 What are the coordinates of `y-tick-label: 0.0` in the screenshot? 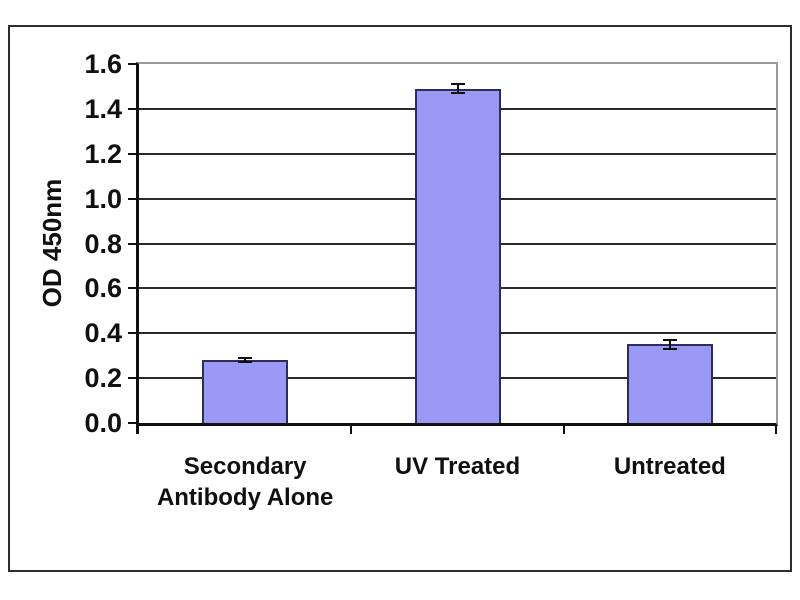 It's located at (103, 423).